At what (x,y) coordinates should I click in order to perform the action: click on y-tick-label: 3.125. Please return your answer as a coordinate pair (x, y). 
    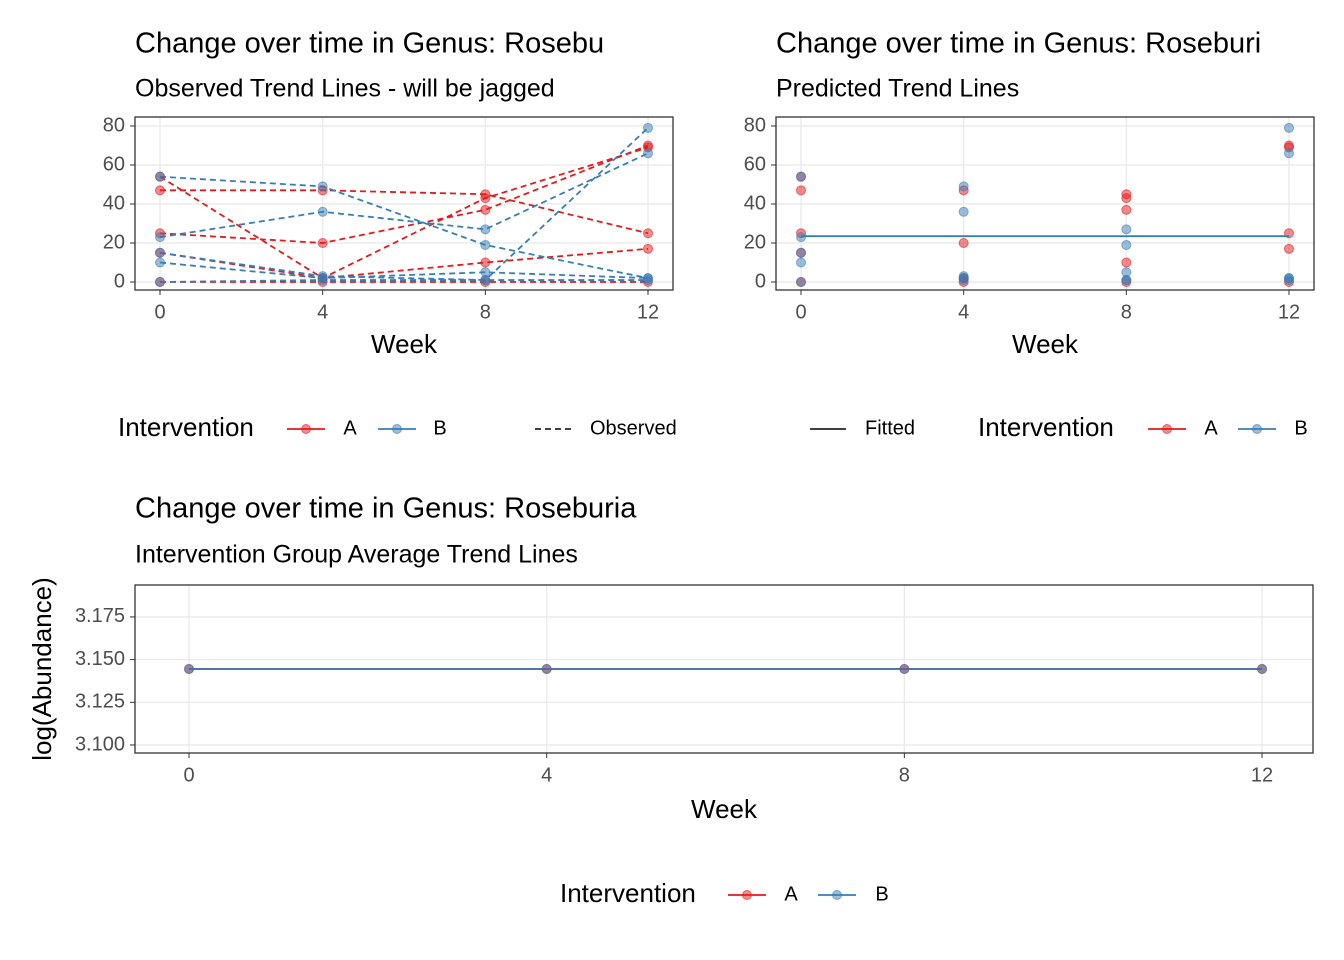
    Looking at the image, I should click on (100, 702).